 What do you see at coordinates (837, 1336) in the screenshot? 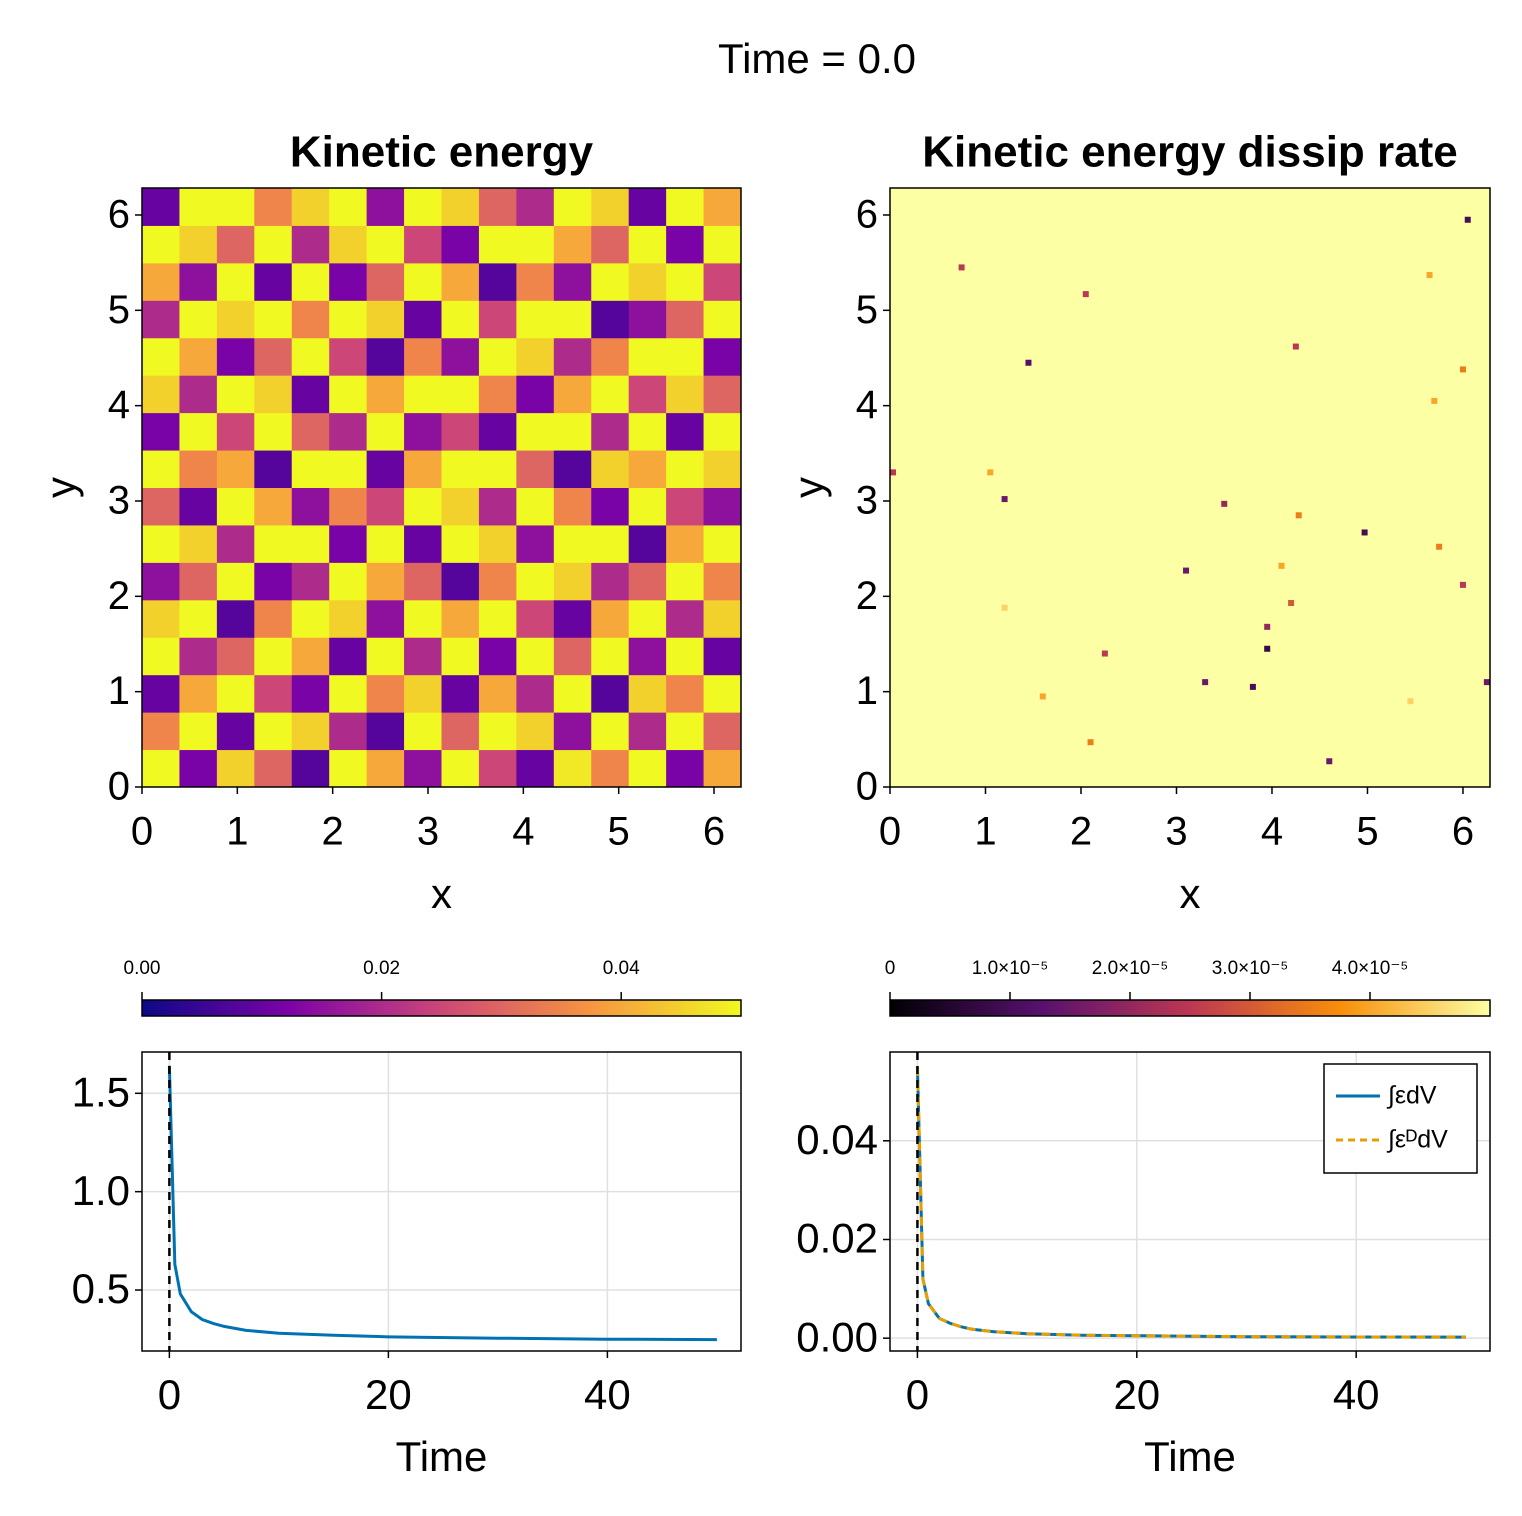
I see `y-tick-label: 0.00` at bounding box center [837, 1336].